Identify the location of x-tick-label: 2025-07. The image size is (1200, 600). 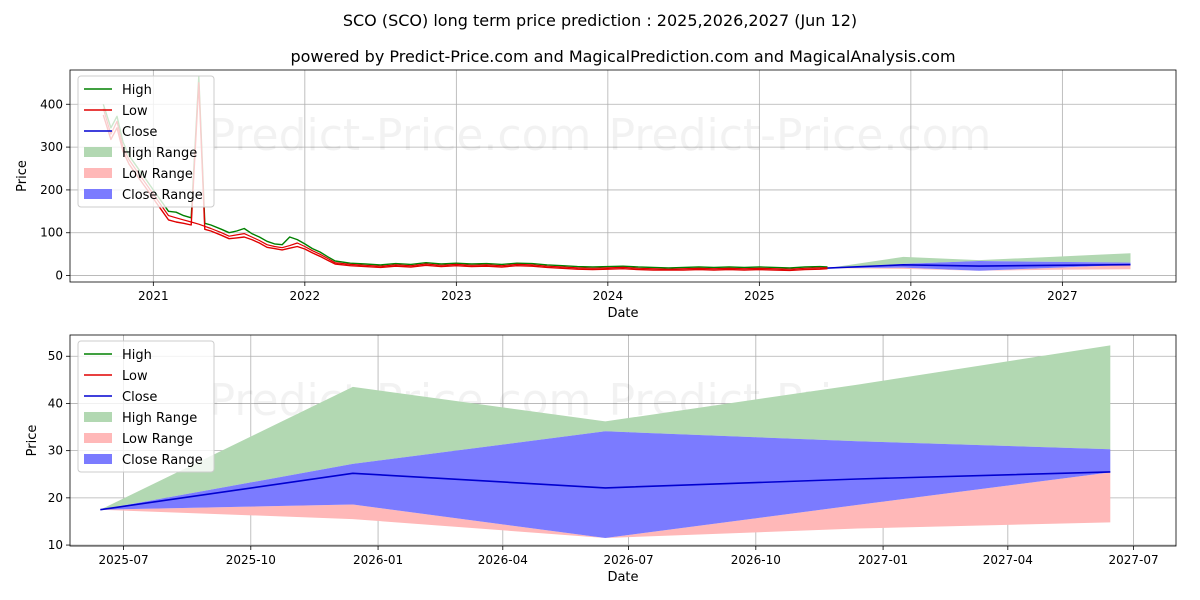
(123, 560).